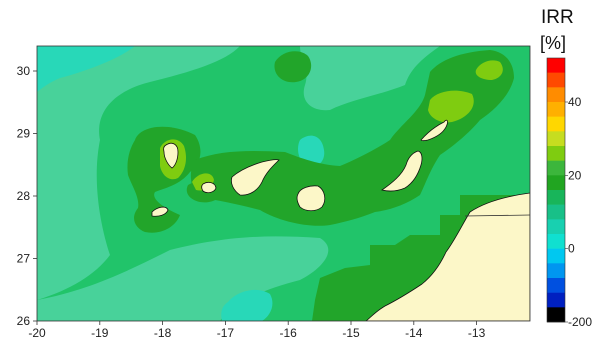 Image resolution: width=604 pixels, height=343 pixels. I want to click on irr-light-zone-south, so click(183, 278).